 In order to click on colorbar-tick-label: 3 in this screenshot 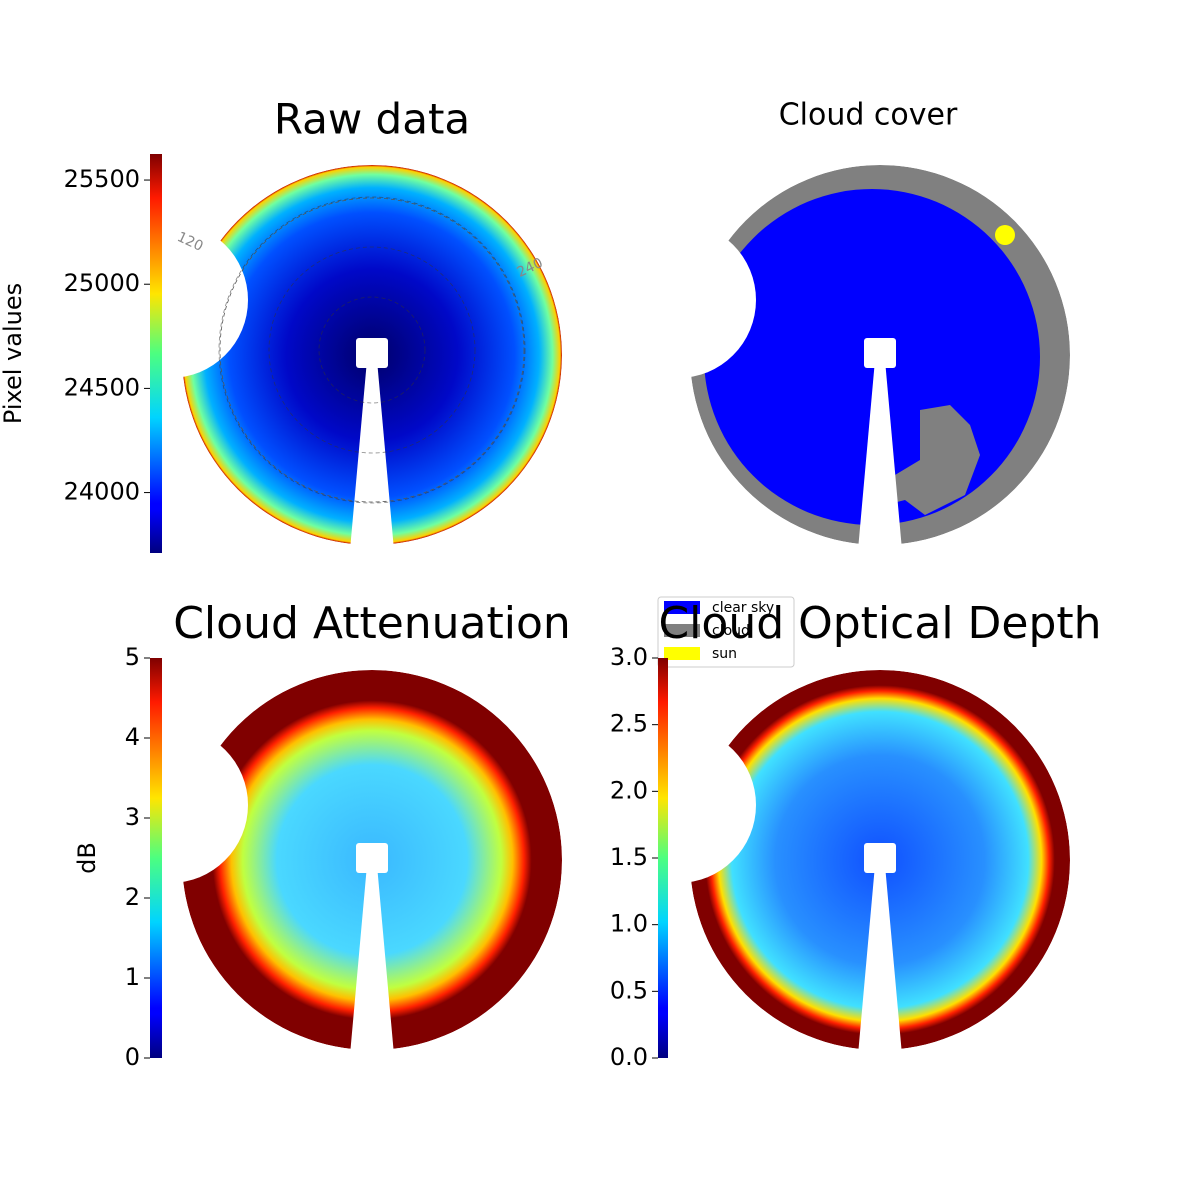, I will do `click(132, 817)`.